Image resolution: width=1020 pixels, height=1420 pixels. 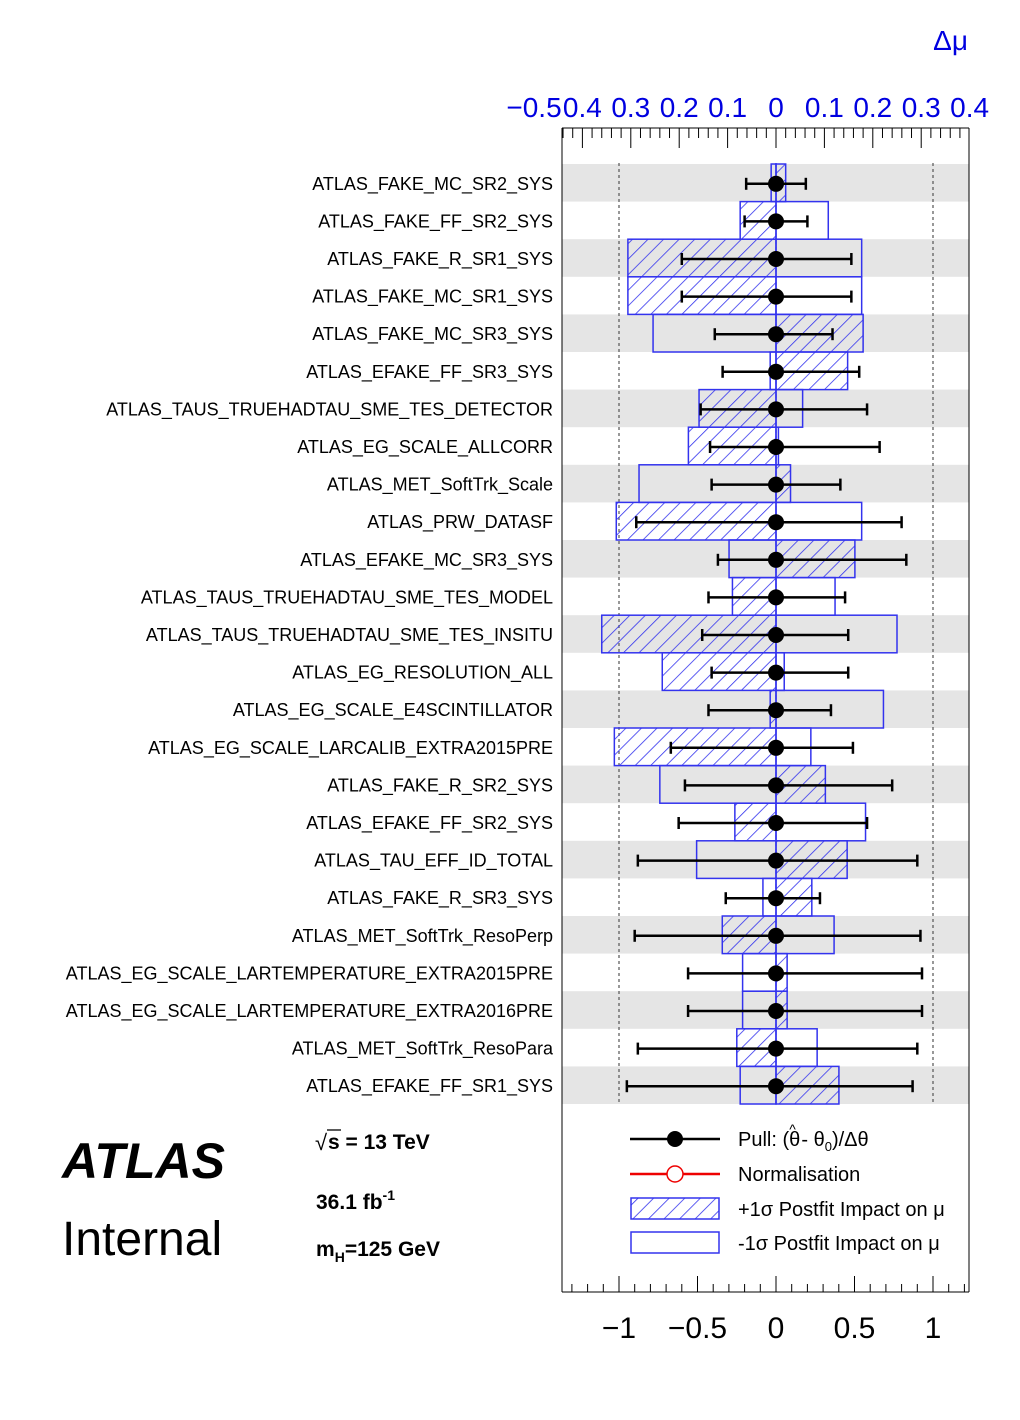 What do you see at coordinates (675, 1174) in the screenshot?
I see `legend-norm-marker` at bounding box center [675, 1174].